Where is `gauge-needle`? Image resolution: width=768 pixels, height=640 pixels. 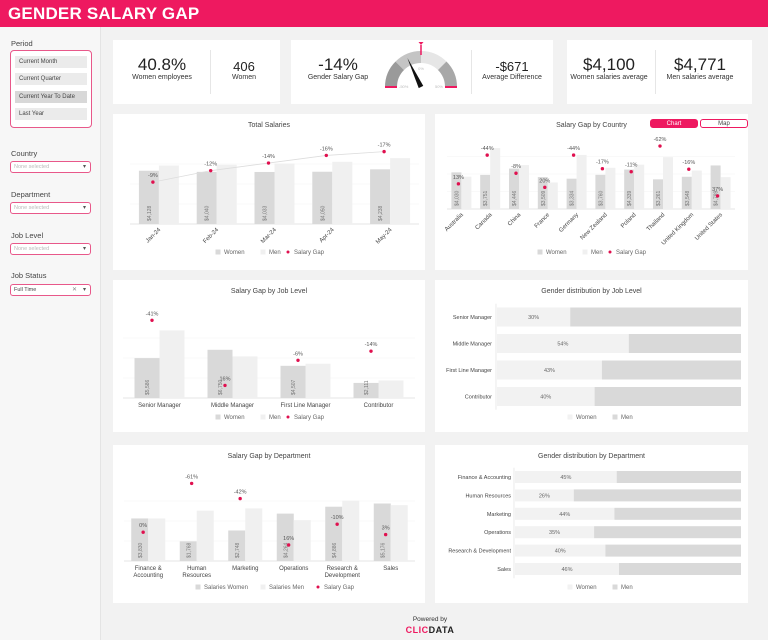
gauge-needle is located at coordinates (415, 73).